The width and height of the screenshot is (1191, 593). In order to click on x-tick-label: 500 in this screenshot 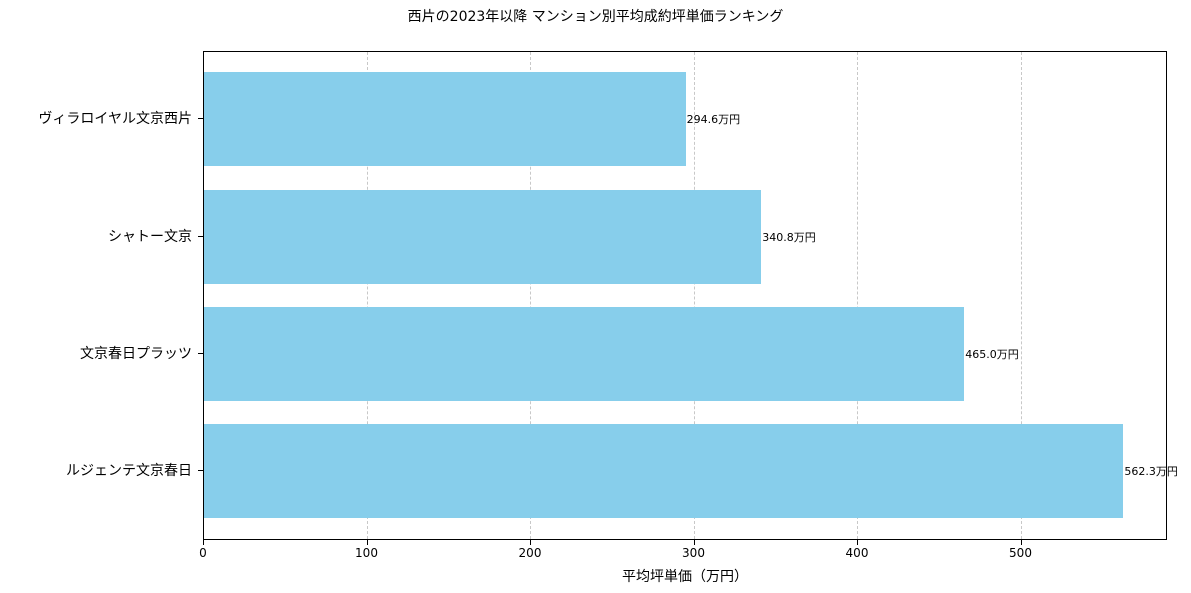, I will do `click(1020, 553)`.